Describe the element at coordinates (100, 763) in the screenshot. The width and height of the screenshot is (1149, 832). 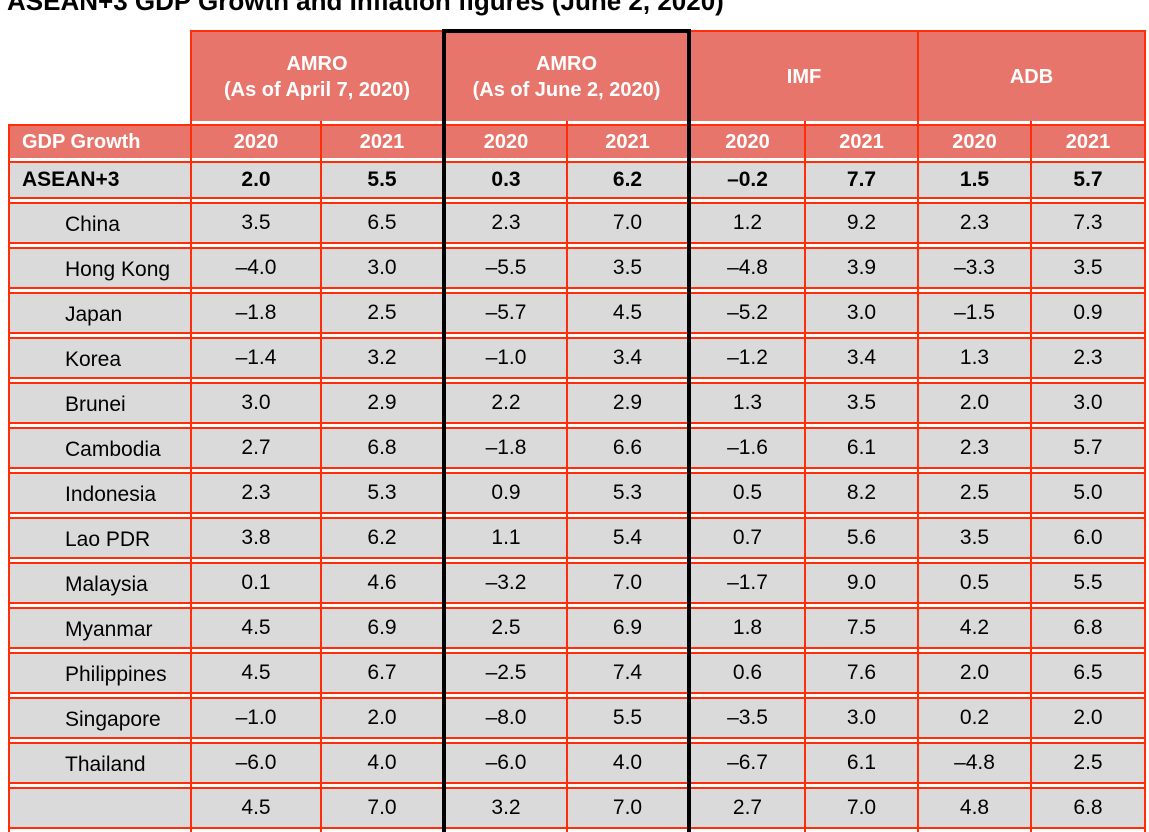
I see `country-name-cell: Thailand` at that location.